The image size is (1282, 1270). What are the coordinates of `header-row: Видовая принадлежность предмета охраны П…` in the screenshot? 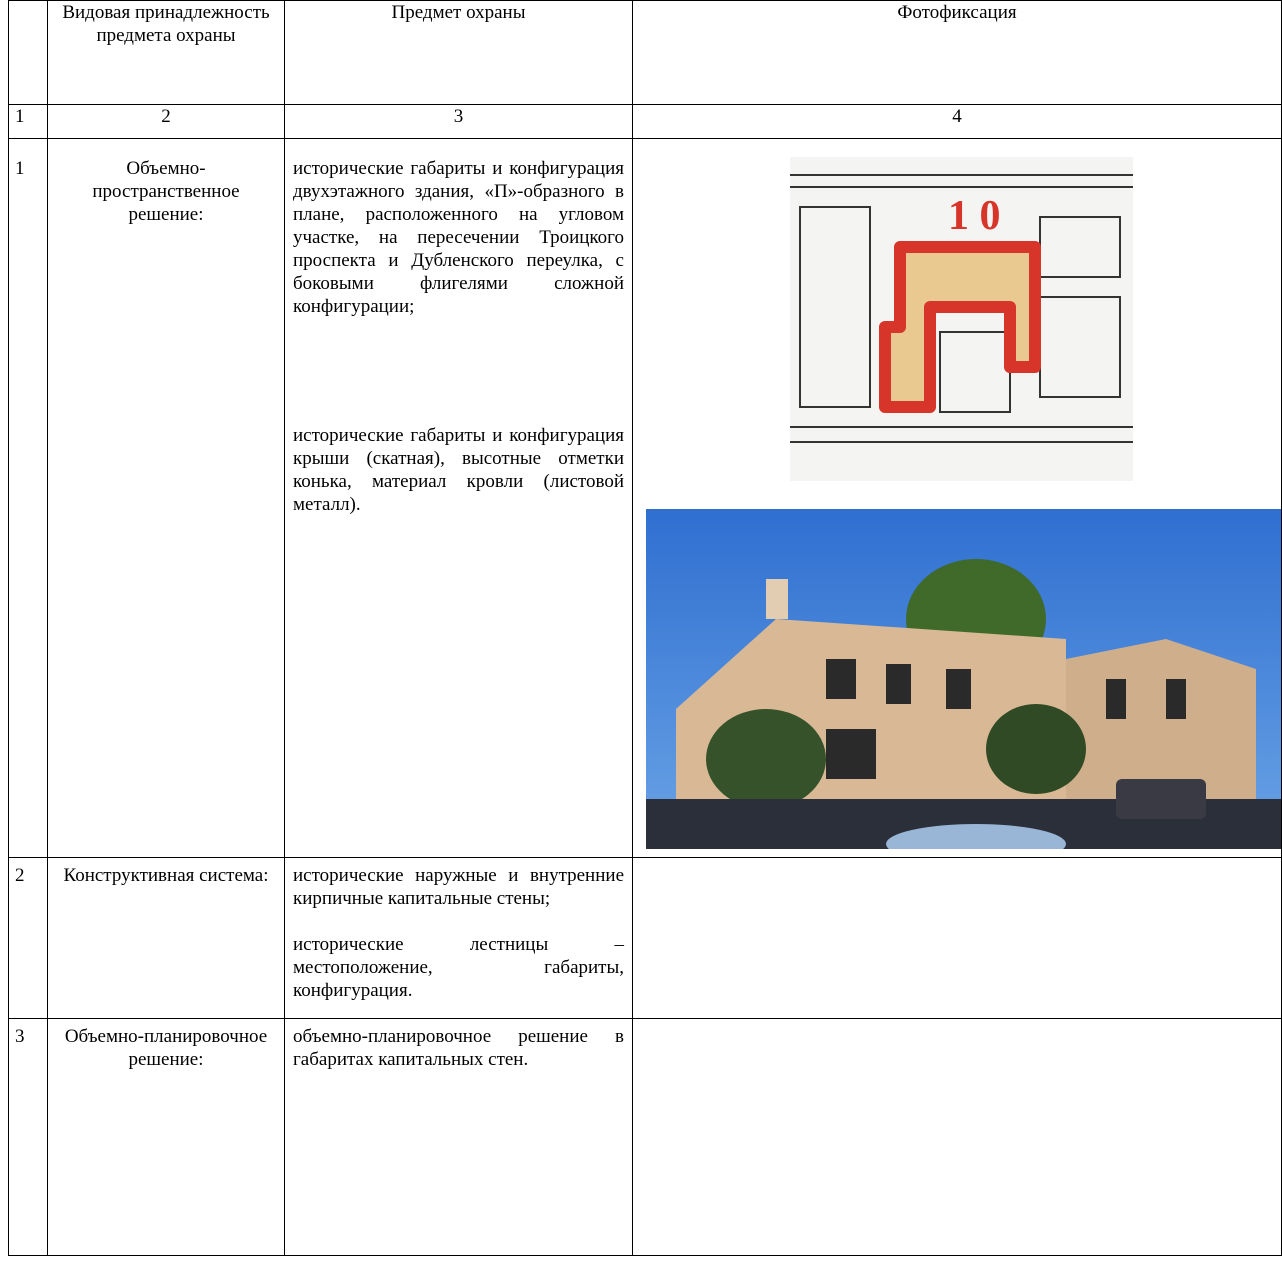 It's located at (645, 52).